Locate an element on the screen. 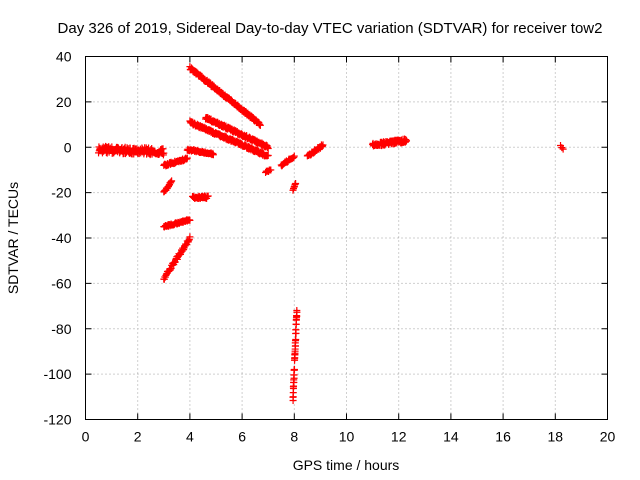  y-tick-label: -80 is located at coordinates (61, 329).